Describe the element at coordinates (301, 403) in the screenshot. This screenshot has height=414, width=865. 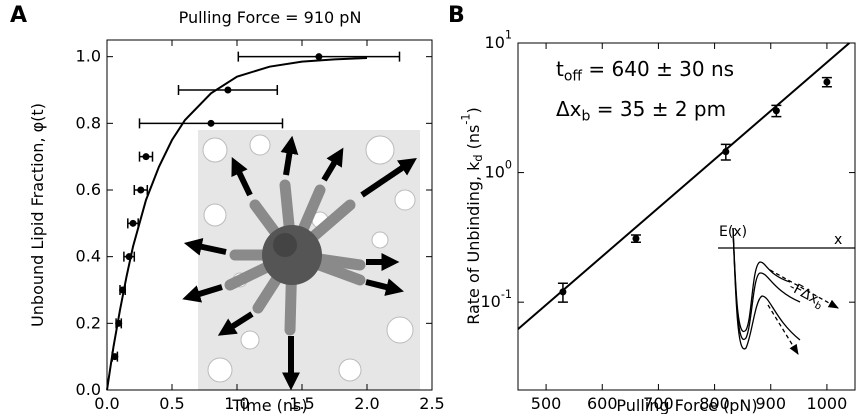
I see `x-tick-label: 1.5` at that location.